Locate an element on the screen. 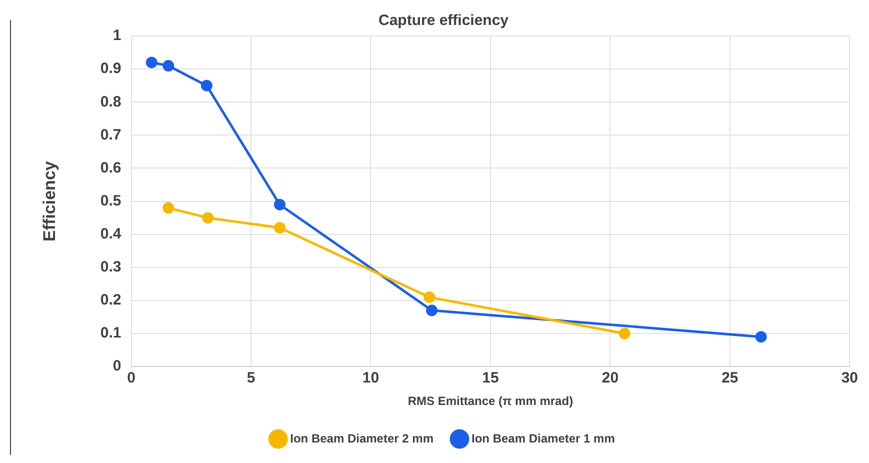 This screenshot has height=463, width=869. y-tick-label: 0 is located at coordinates (117, 366).